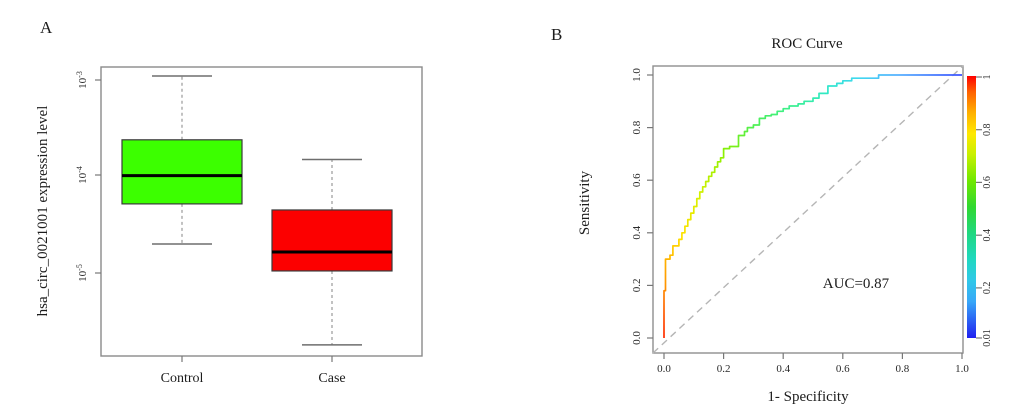  Describe the element at coordinates (637, 180) in the screenshot. I see `panel-b-ytick-label: 0.6` at that location.